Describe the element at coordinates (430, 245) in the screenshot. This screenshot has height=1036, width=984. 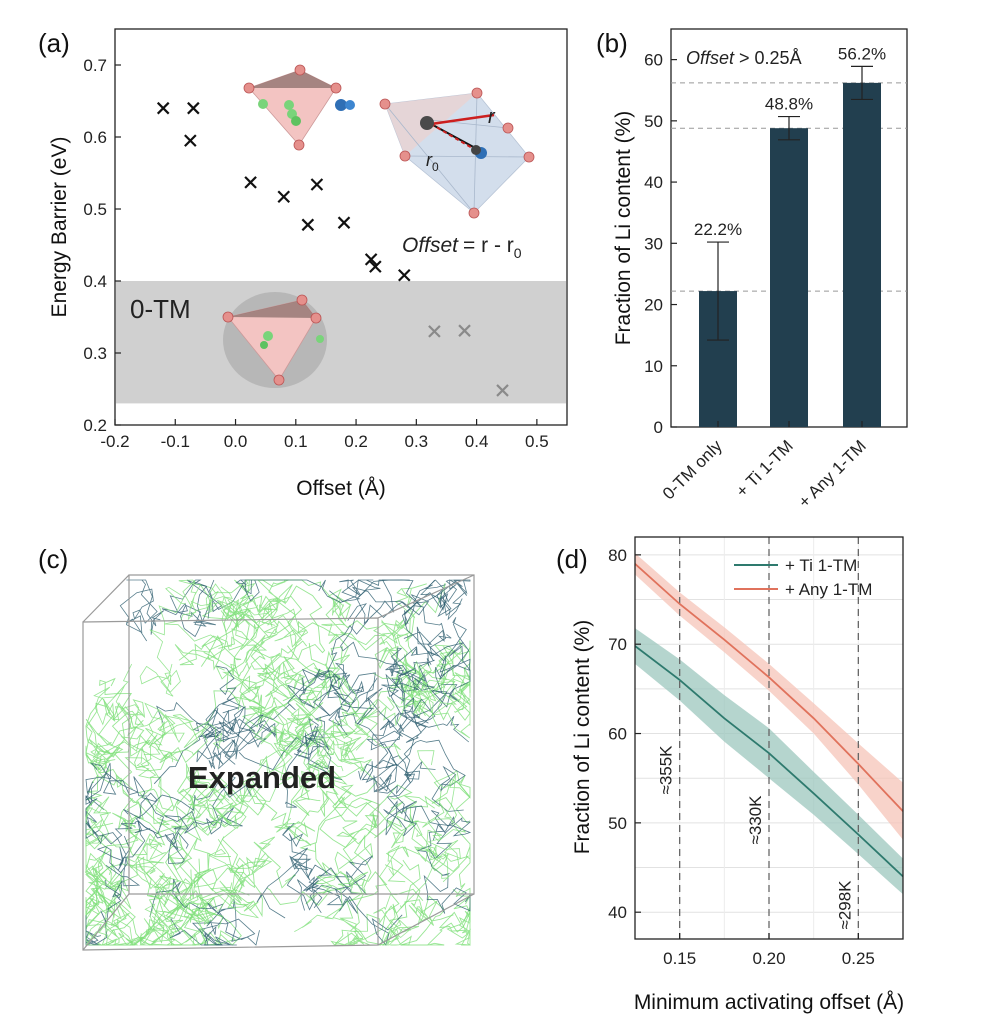
I see `equation-lhs: Offset` at that location.